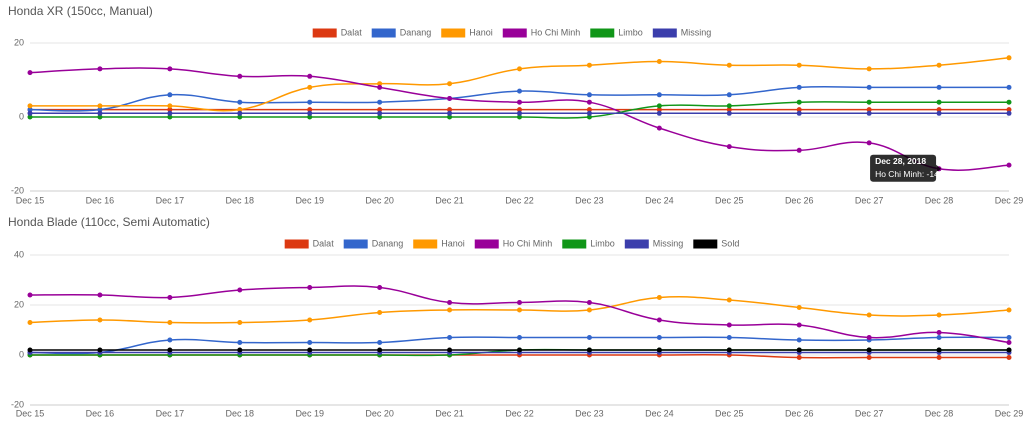 The height and width of the screenshot is (430, 1024). Describe the element at coordinates (903, 168) in the screenshot. I see `tooltip-box` at that location.